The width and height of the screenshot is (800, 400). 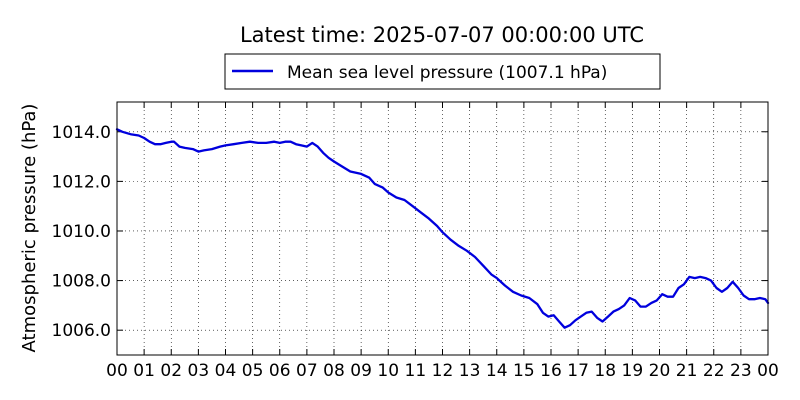 What do you see at coordinates (551, 371) in the screenshot?
I see `x-tick-label: 16` at bounding box center [551, 371].